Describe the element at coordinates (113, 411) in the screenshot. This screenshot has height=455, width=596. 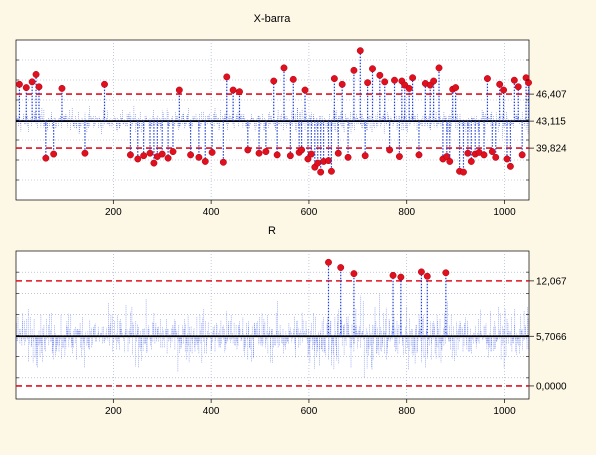
I see `range-x-tick-label: 200` at that location.